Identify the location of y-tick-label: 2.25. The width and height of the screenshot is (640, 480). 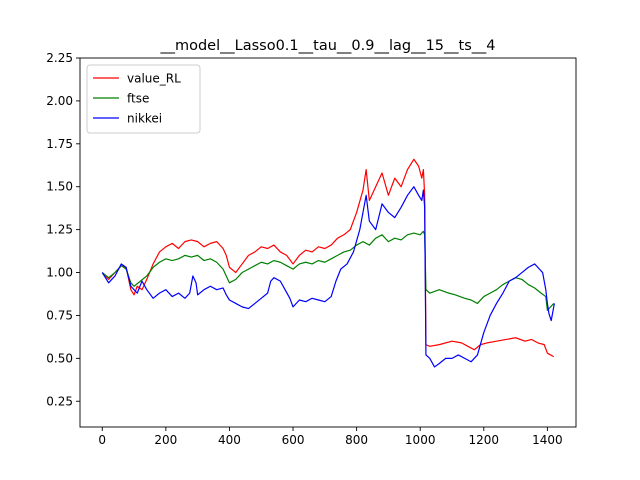
(59, 58).